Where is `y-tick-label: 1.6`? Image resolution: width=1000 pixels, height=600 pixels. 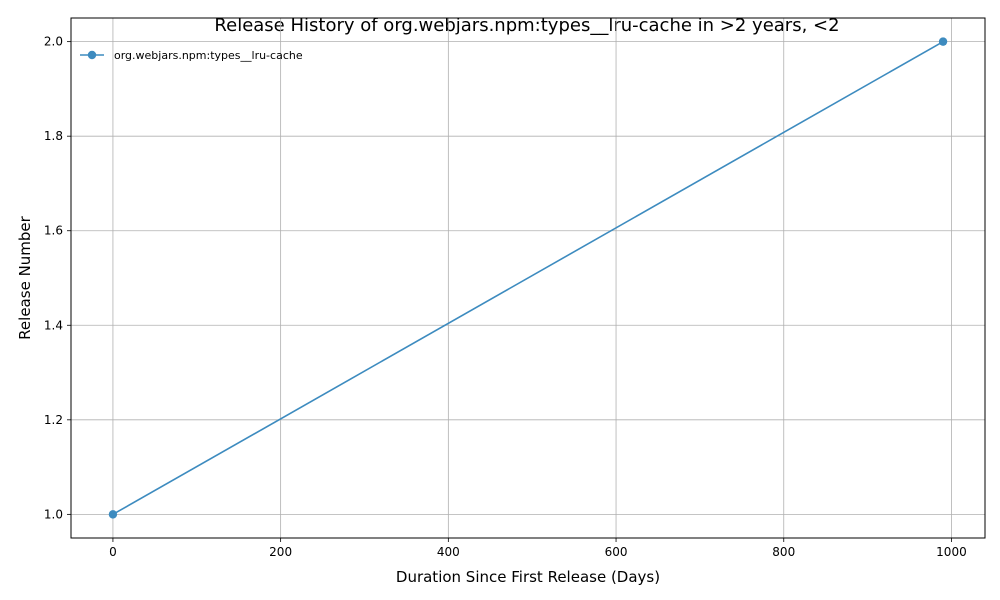 y-tick-label: 1.6 is located at coordinates (53, 231).